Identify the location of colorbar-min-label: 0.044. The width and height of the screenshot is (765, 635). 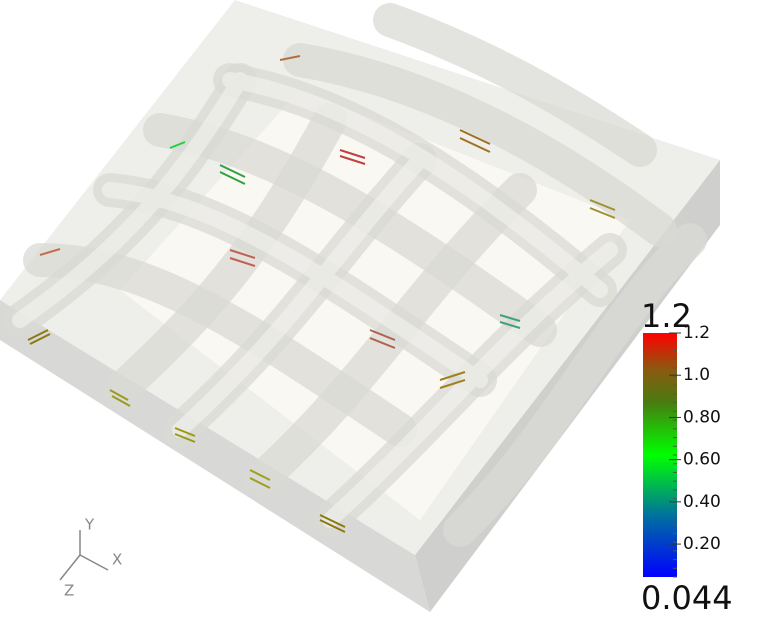
(687, 598).